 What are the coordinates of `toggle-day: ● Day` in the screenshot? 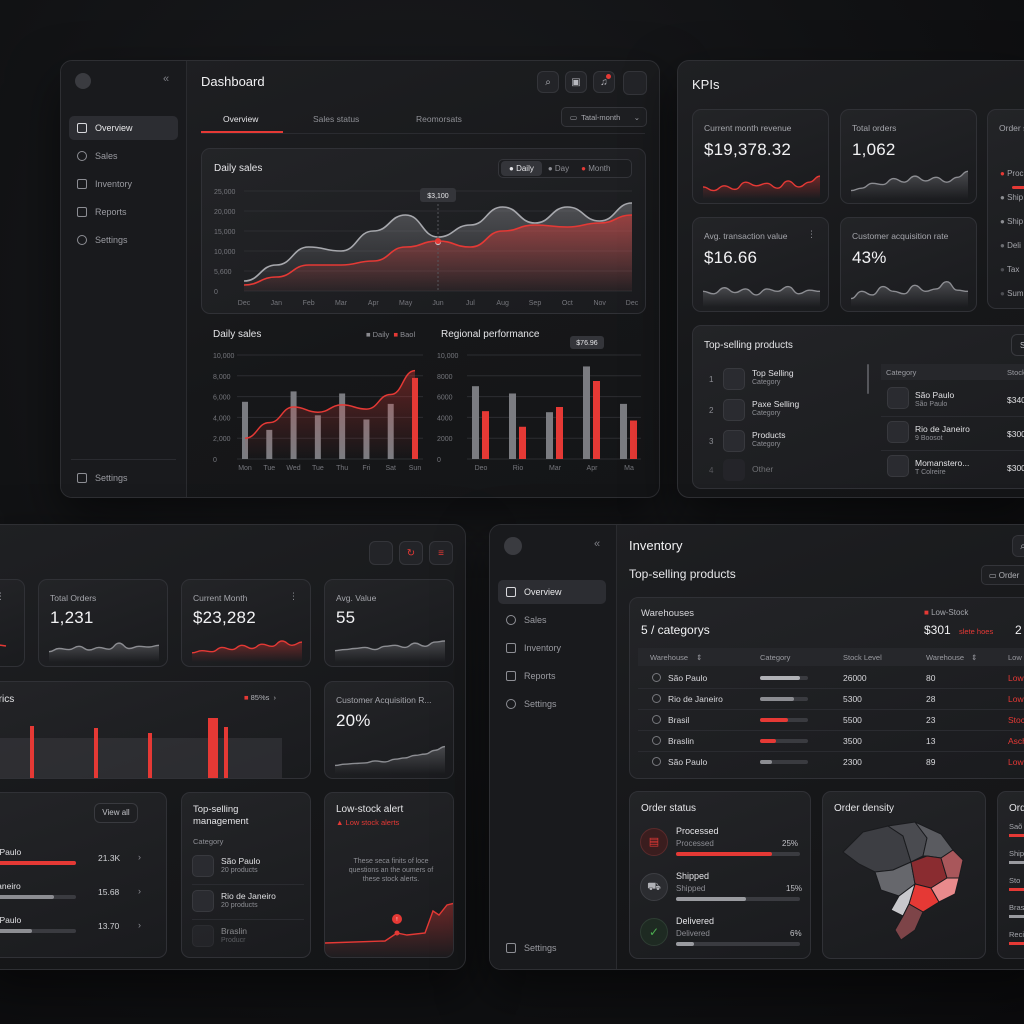 It's located at (558, 168).